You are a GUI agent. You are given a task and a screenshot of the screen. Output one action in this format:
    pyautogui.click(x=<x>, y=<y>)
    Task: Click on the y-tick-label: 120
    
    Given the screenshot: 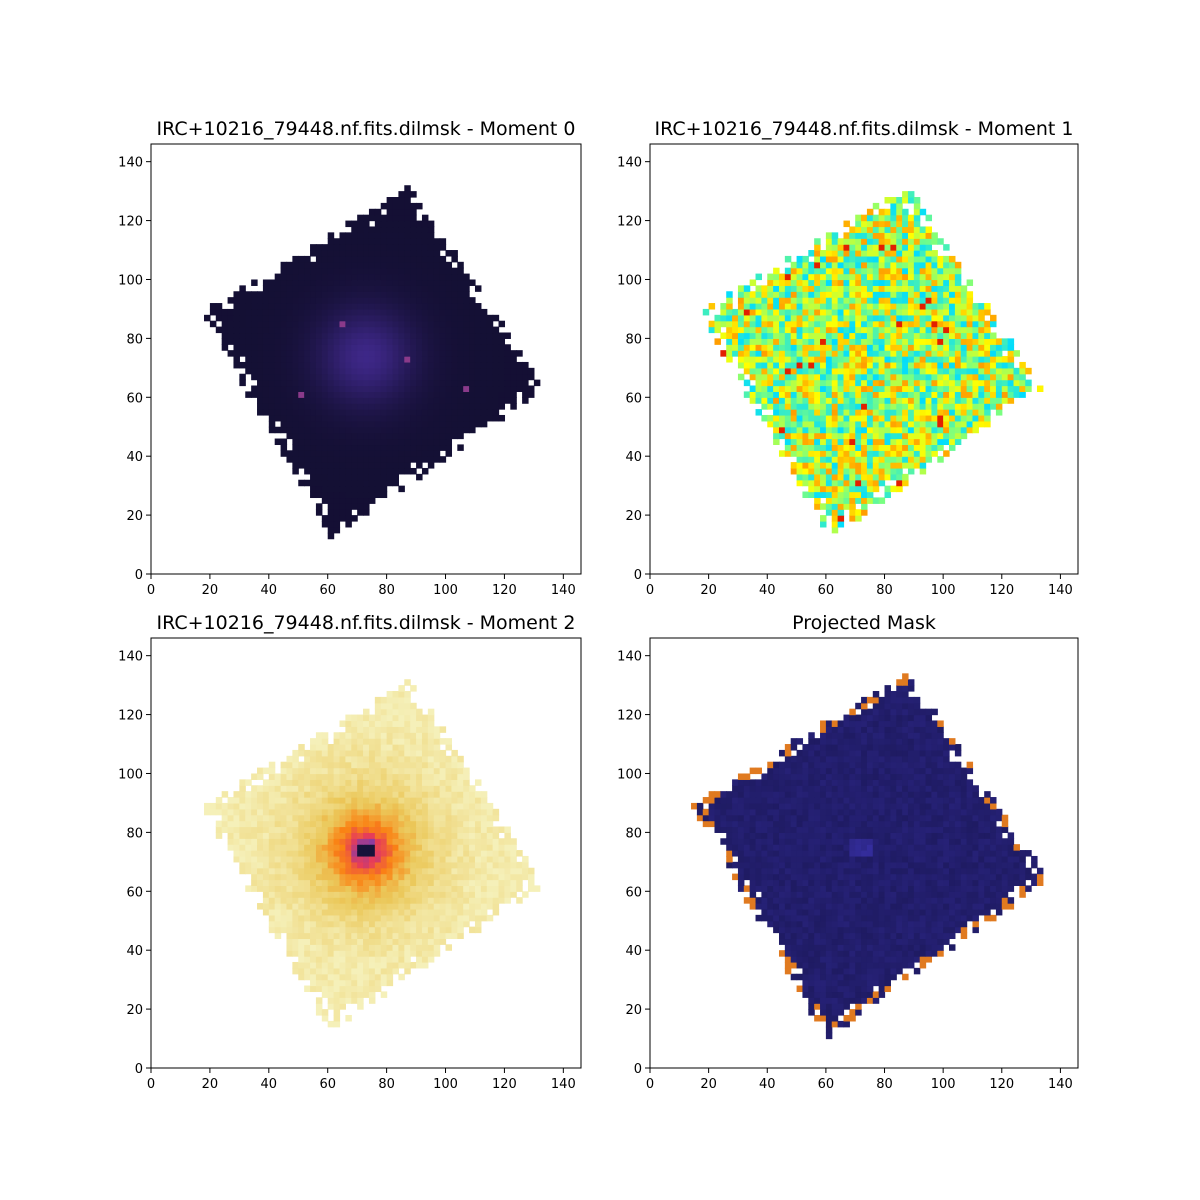 What is the action you would take?
    pyautogui.click(x=629, y=222)
    